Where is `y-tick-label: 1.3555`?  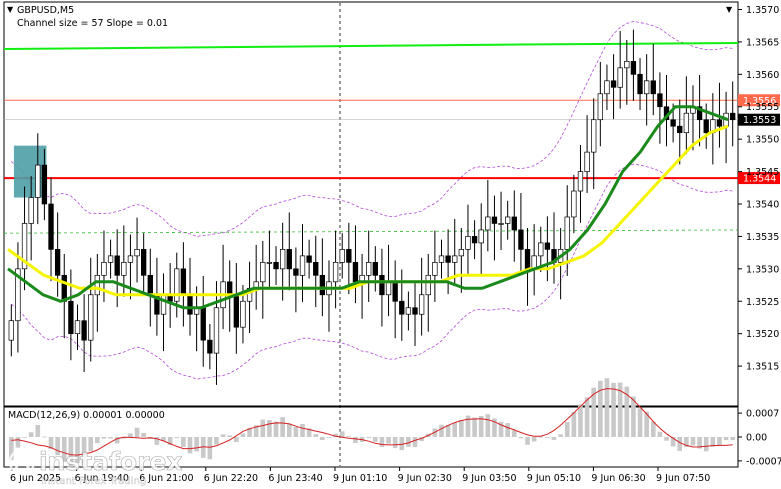 y-tick-label: 1.3555 is located at coordinates (762, 107).